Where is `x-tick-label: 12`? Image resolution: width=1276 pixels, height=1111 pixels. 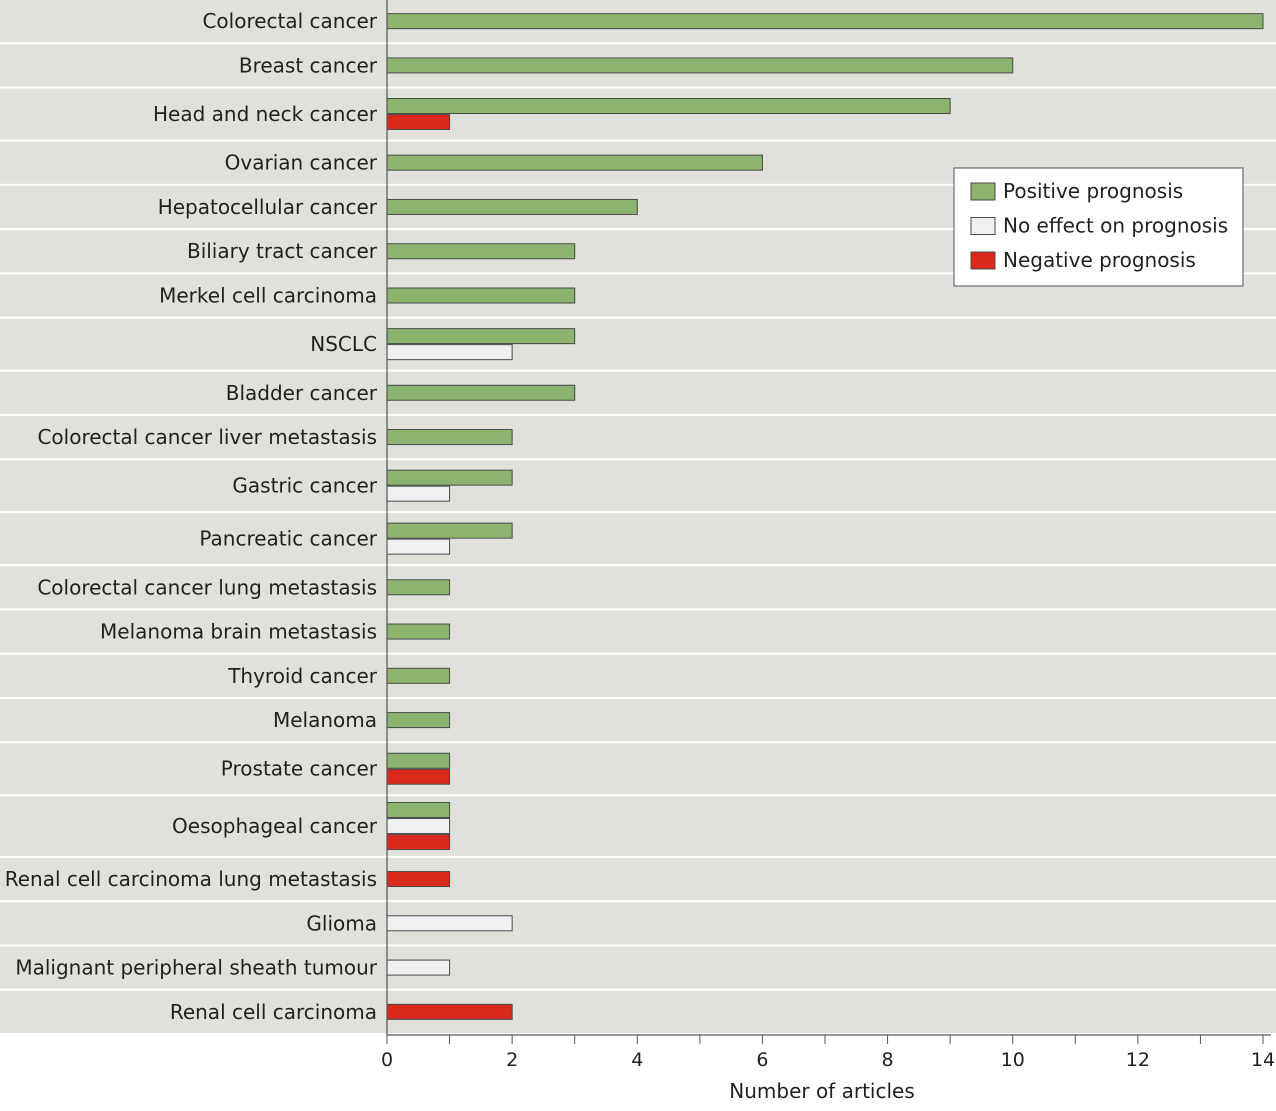
x-tick-label: 12 is located at coordinates (1138, 1060).